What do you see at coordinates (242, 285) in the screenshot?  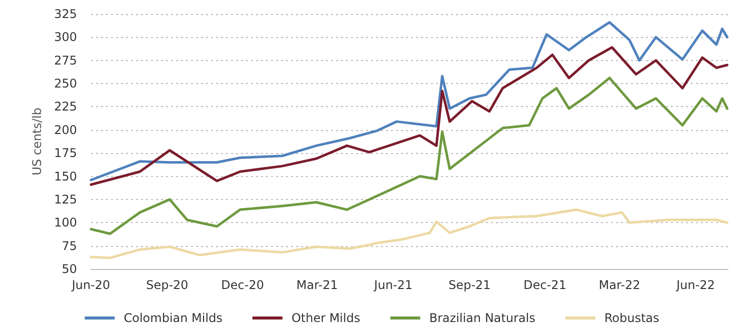 I see `x-tick-label: Dec-20` at bounding box center [242, 285].